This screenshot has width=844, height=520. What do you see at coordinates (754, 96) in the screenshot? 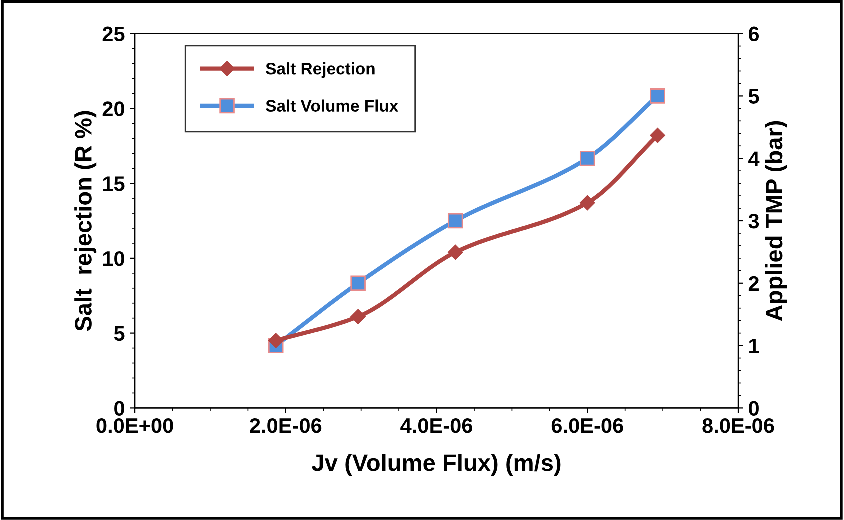
I see `y2-tick-label: 5` at bounding box center [754, 96].